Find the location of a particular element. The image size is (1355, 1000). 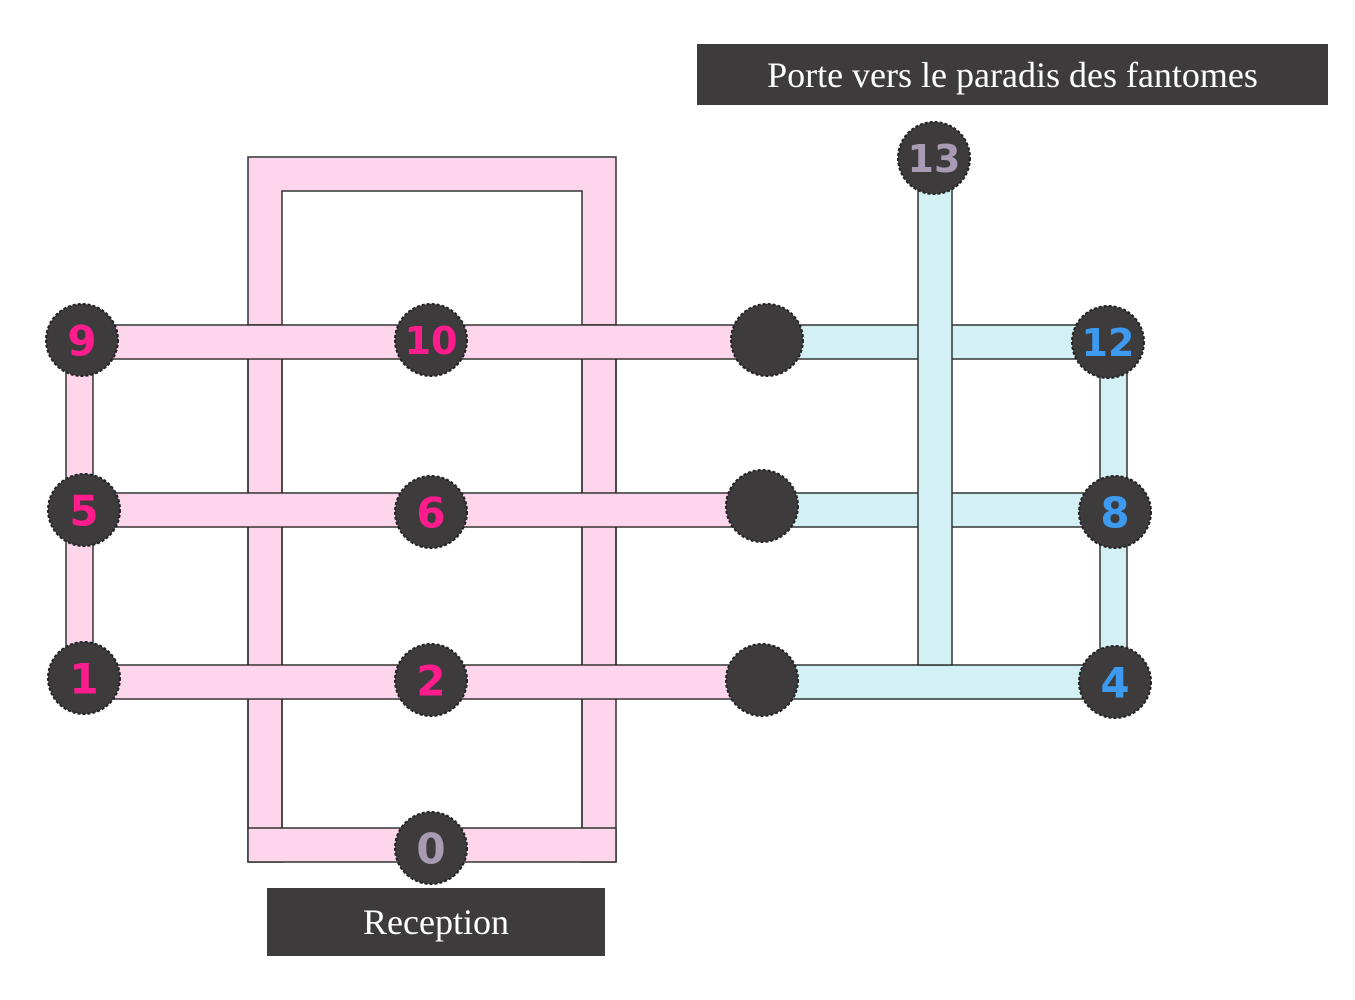

pink-vertical-left is located at coordinates (265, 593).